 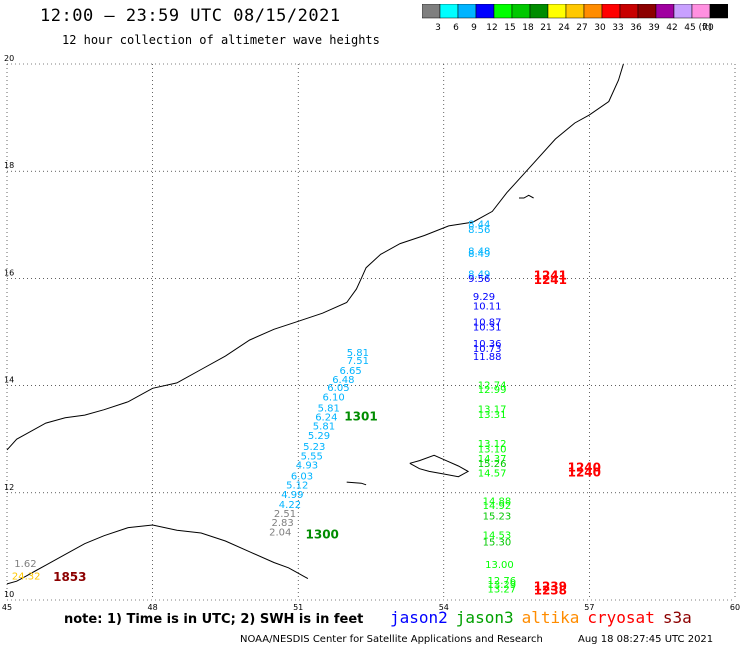 I want to click on scale-tick-label: 39, so click(x=654, y=28).